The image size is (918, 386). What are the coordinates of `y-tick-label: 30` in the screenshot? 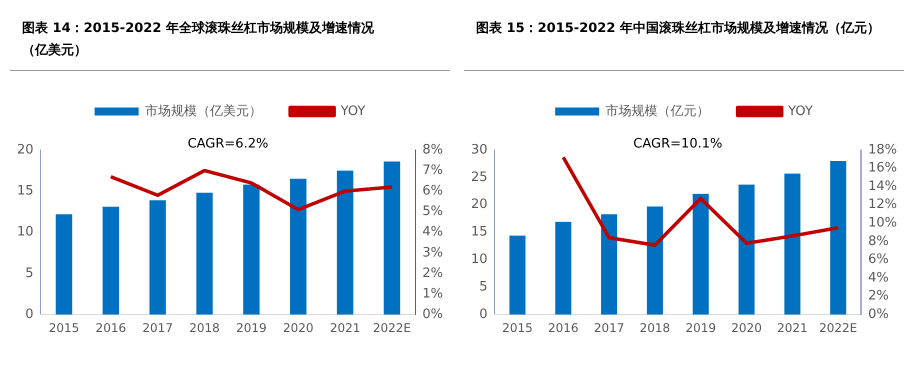 It's located at (479, 150).